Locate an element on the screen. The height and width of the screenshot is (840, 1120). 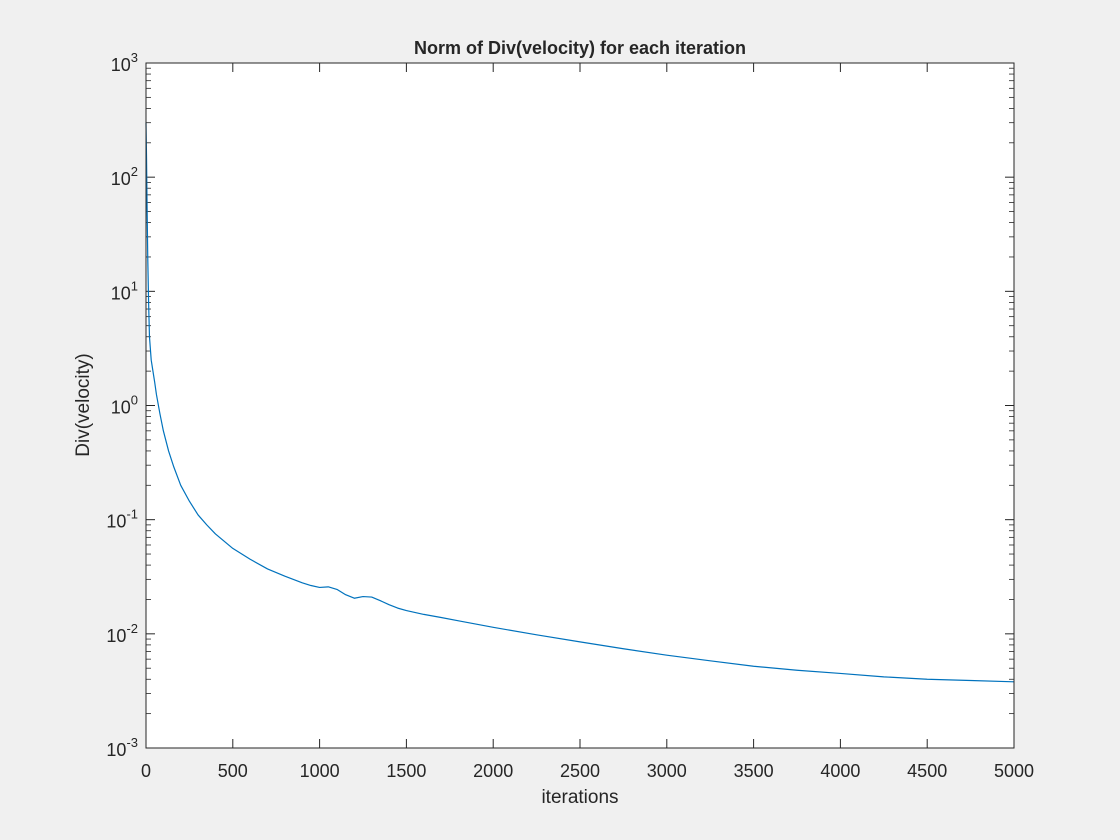
chart-title: Norm of Div(velocity) for each iteration is located at coordinates (580, 48).